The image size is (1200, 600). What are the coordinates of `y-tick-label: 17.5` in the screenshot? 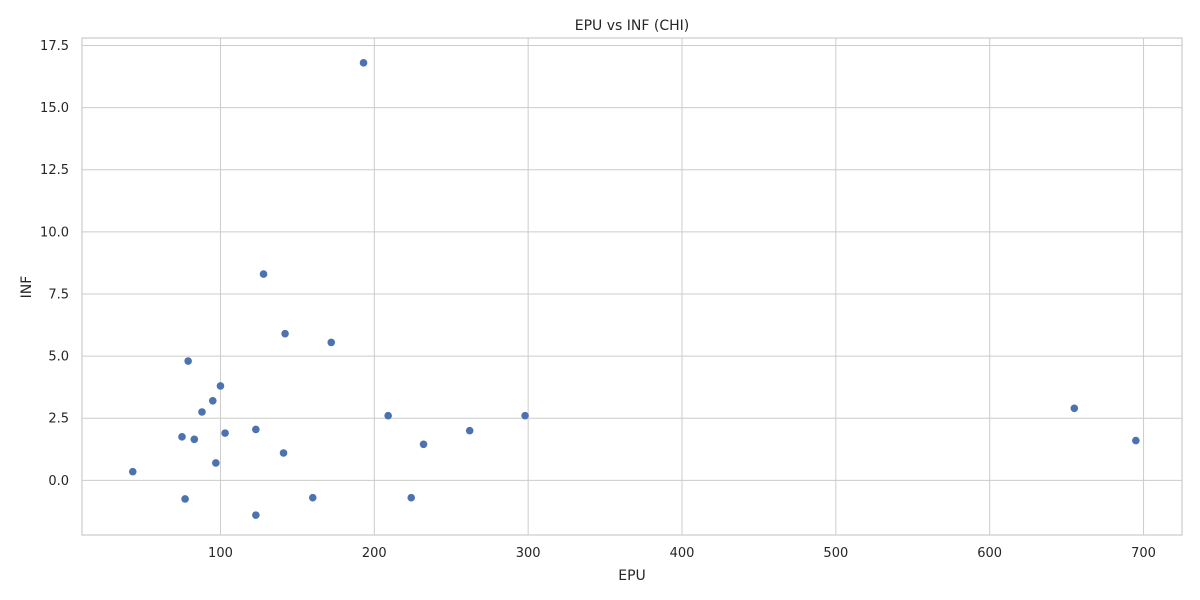 It's located at (54, 46).